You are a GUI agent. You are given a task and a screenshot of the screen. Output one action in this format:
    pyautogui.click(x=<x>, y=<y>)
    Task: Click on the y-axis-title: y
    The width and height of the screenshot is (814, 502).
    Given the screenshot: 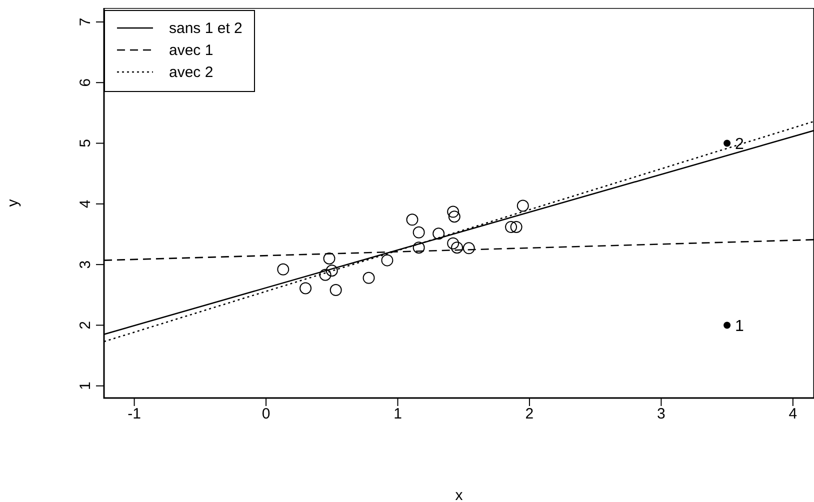 What is the action you would take?
    pyautogui.click(x=13, y=202)
    